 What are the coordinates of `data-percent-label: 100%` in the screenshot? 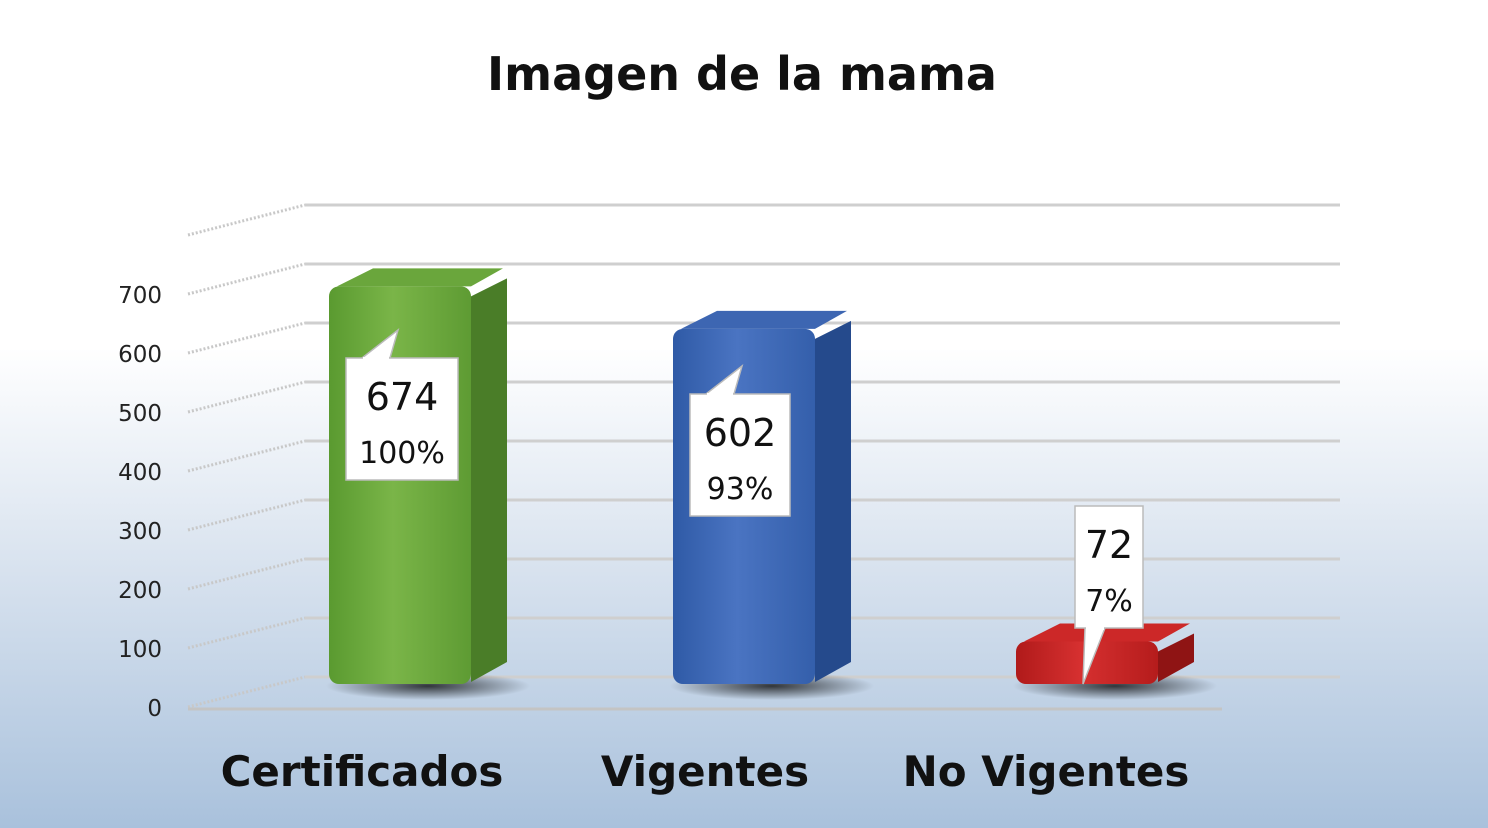 It's located at (402, 453).